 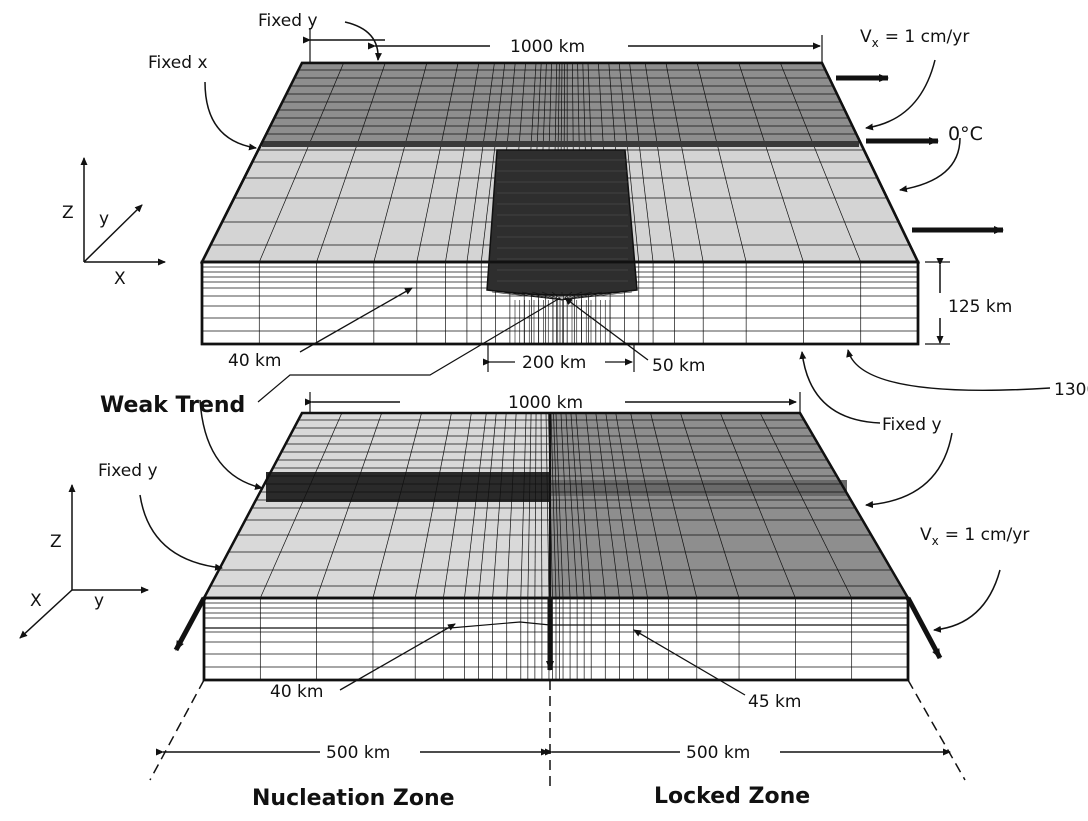 What do you see at coordinates (123, 211) in the screenshot?
I see `top-axis-triad` at bounding box center [123, 211].